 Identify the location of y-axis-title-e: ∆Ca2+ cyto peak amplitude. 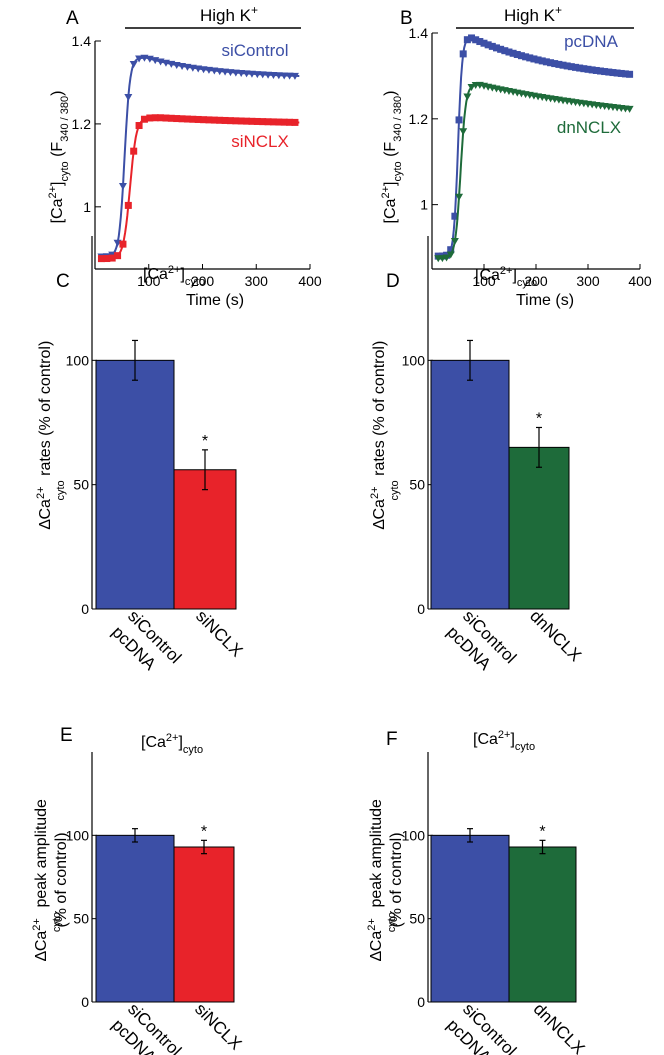
(47, 880).